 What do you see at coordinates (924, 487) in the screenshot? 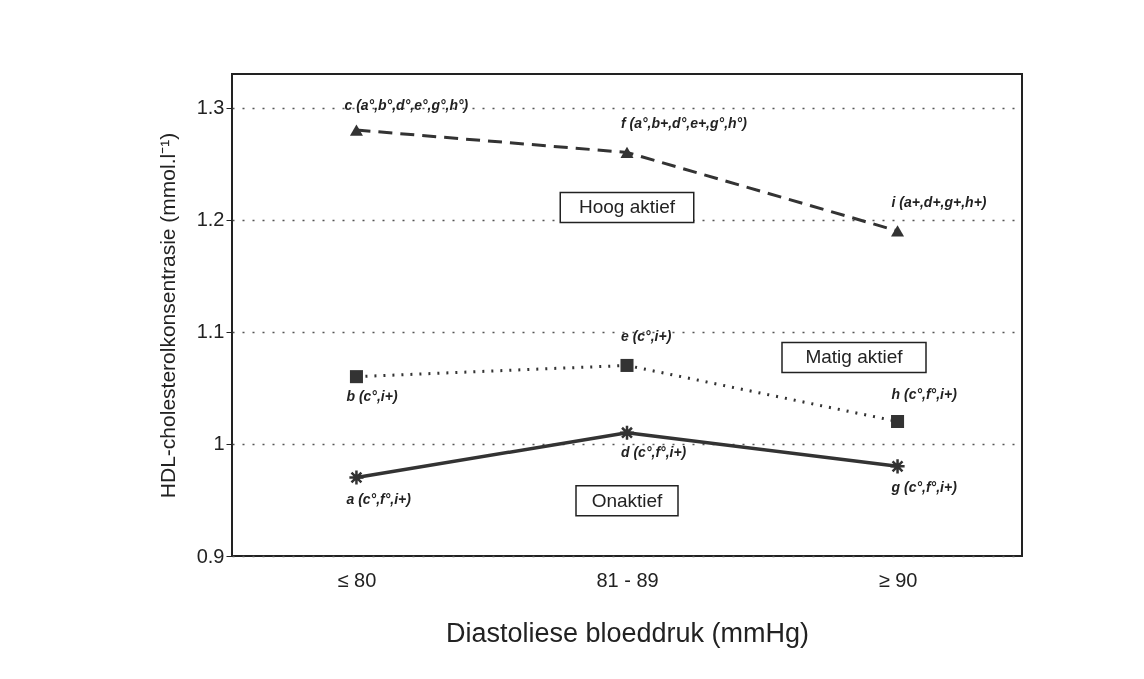
I see `annotation: g (c°,f°,i+)` at bounding box center [924, 487].